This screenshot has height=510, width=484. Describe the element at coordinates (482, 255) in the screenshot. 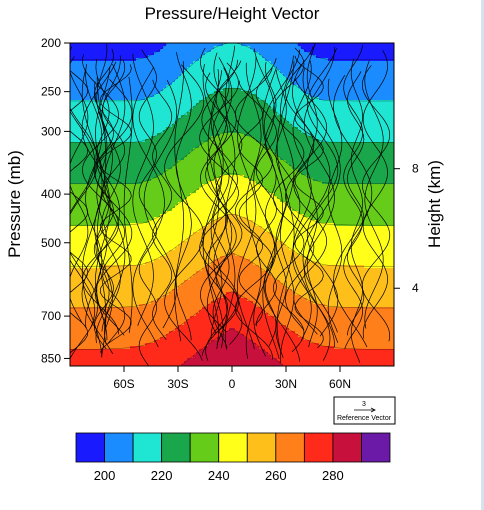

I see `frame-edge` at that location.